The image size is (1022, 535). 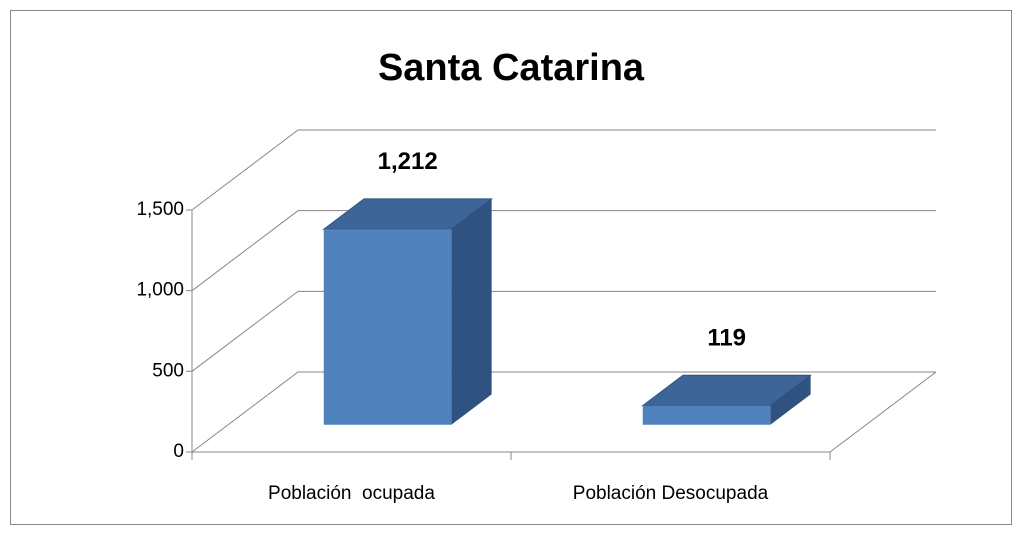 What do you see at coordinates (511, 68) in the screenshot?
I see `chart-title: Santa Catarina` at bounding box center [511, 68].